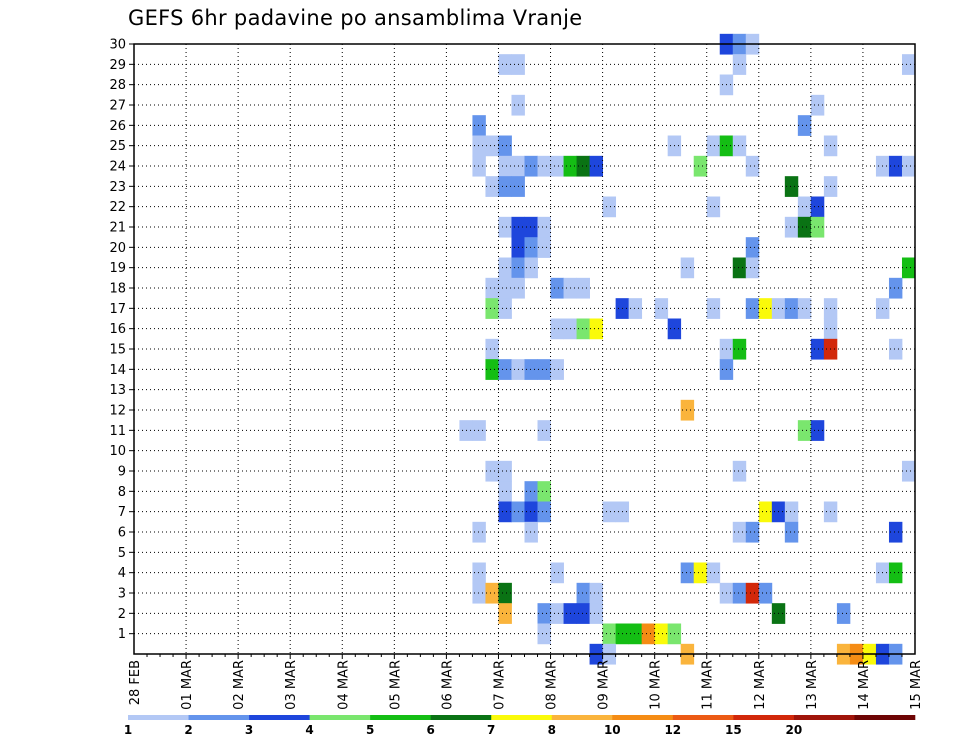  Describe the element at coordinates (520, 726) in the screenshot. I see `colorbar: 1 2 3 4 5 6 7 8 10 12 15 20` at that location.